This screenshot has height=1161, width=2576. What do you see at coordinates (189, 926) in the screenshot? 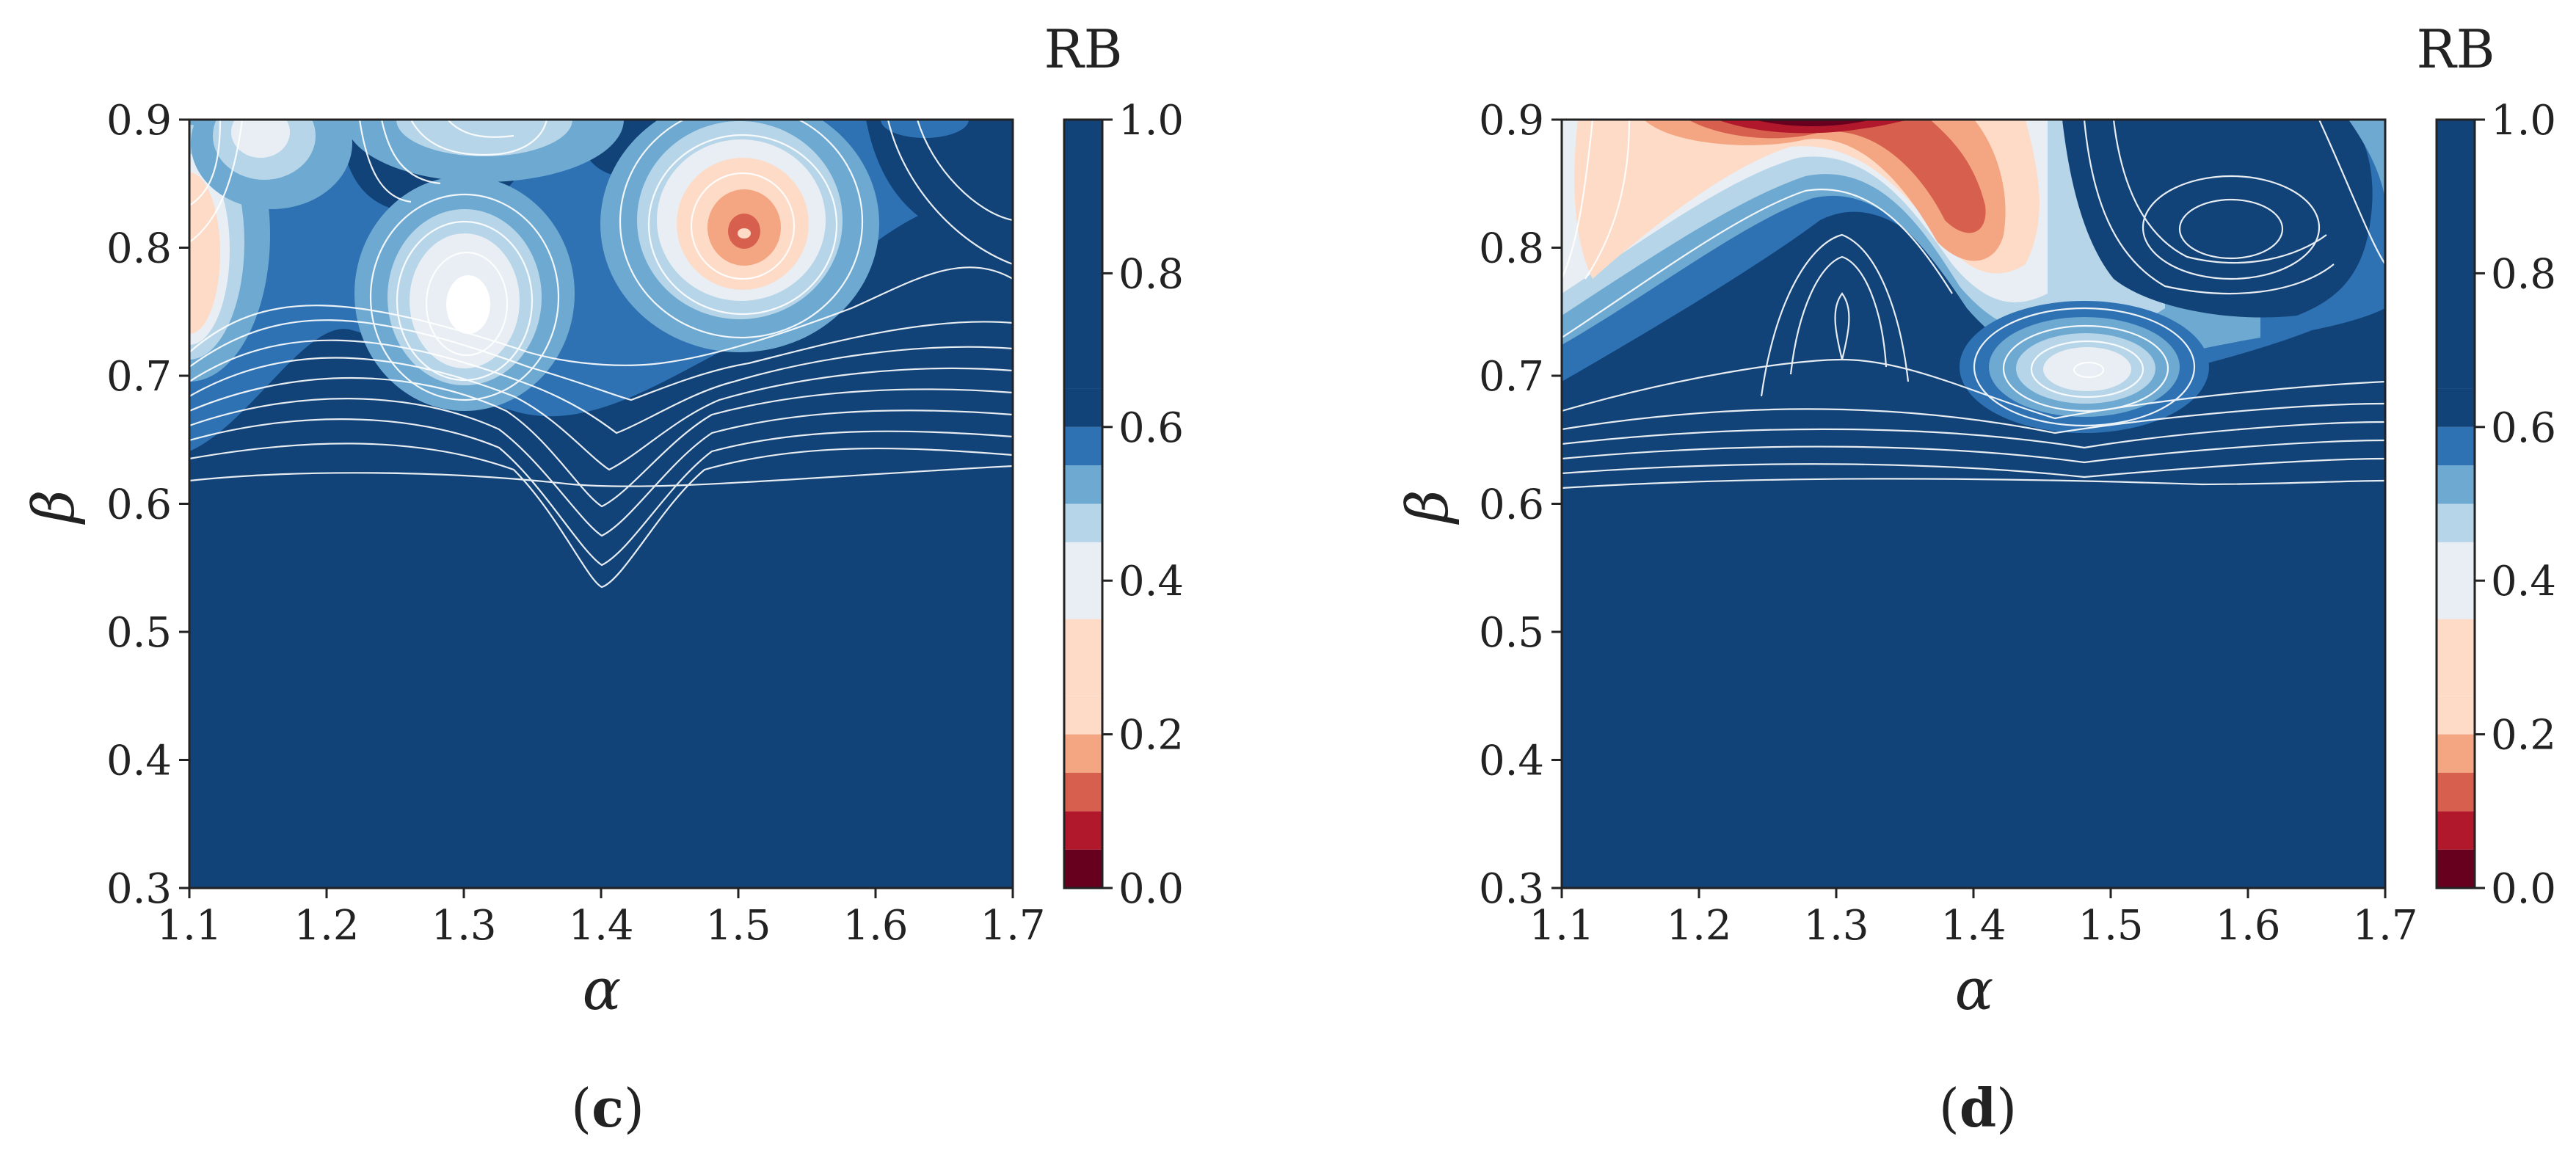
I see `x-tick-label: 1.1` at bounding box center [189, 926].